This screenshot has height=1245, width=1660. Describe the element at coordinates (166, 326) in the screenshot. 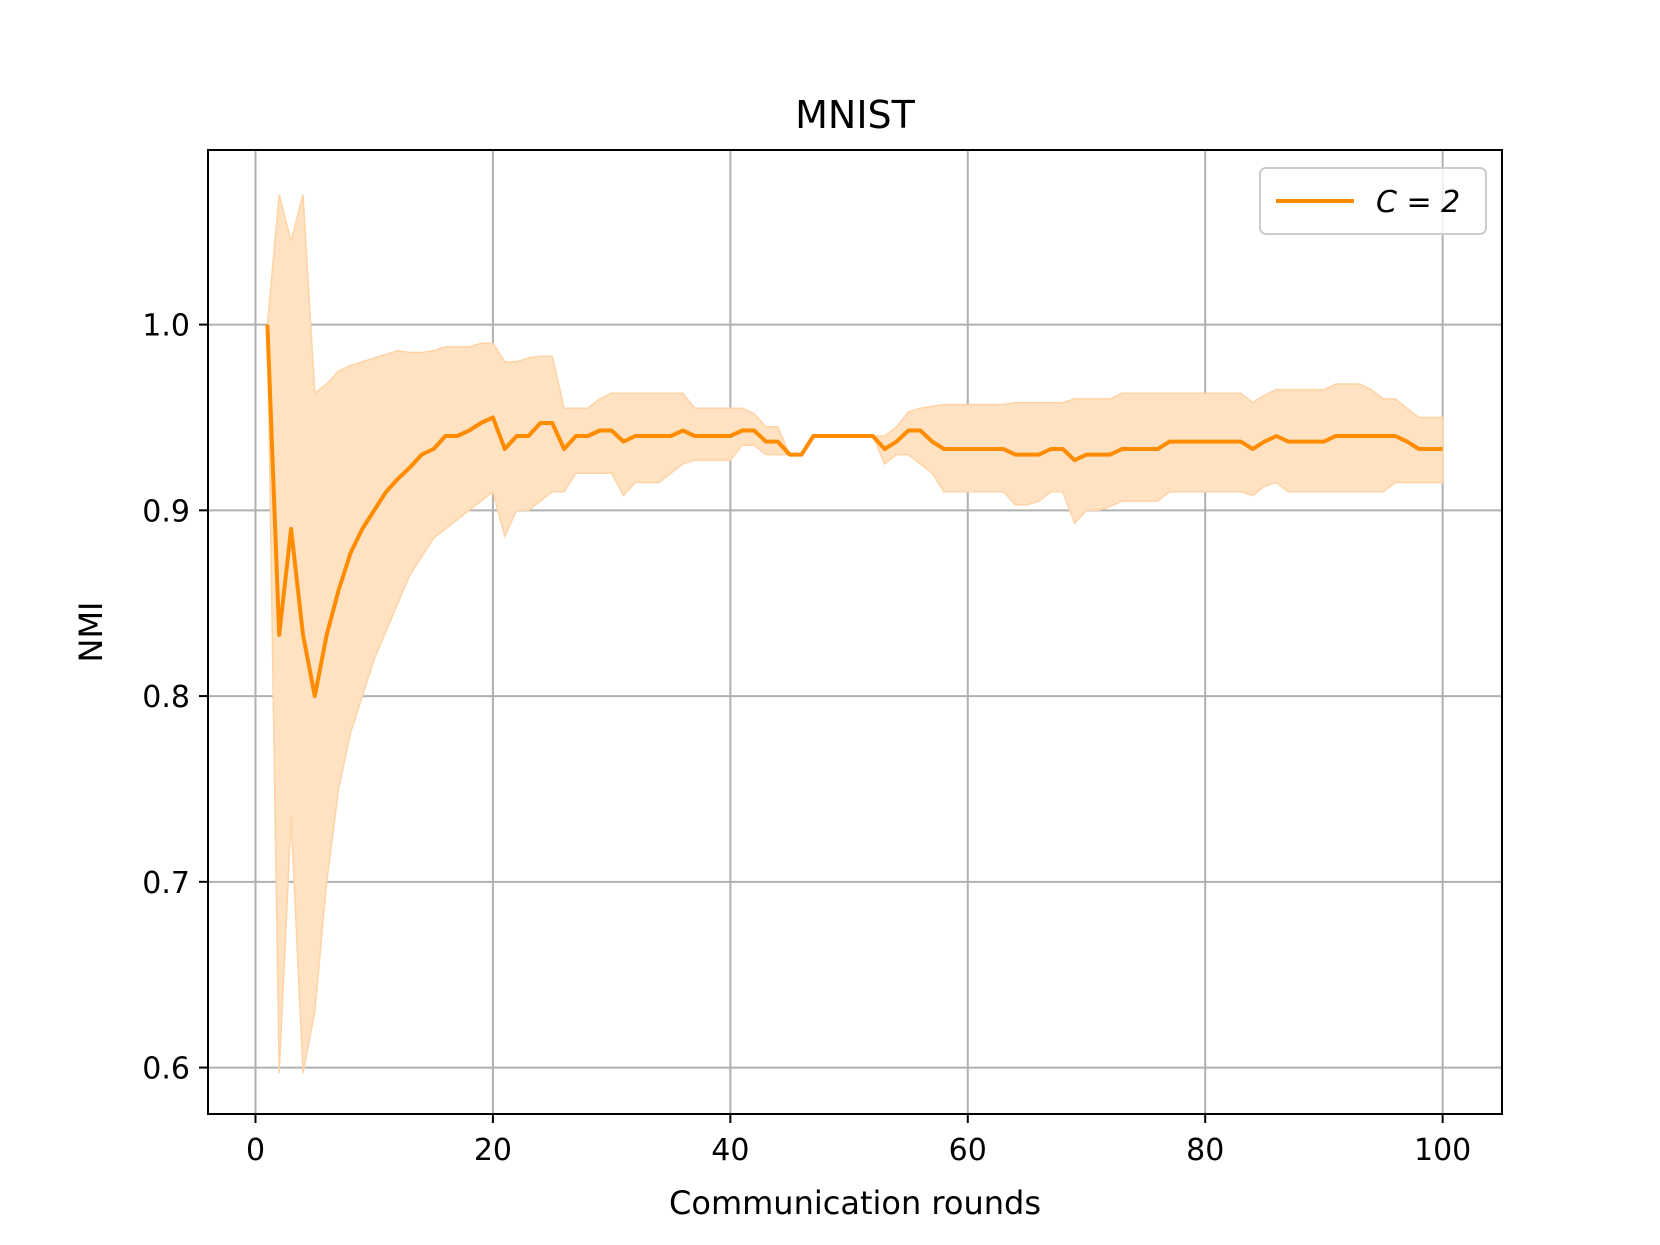

I see `y-tick-label: 1.0` at that location.